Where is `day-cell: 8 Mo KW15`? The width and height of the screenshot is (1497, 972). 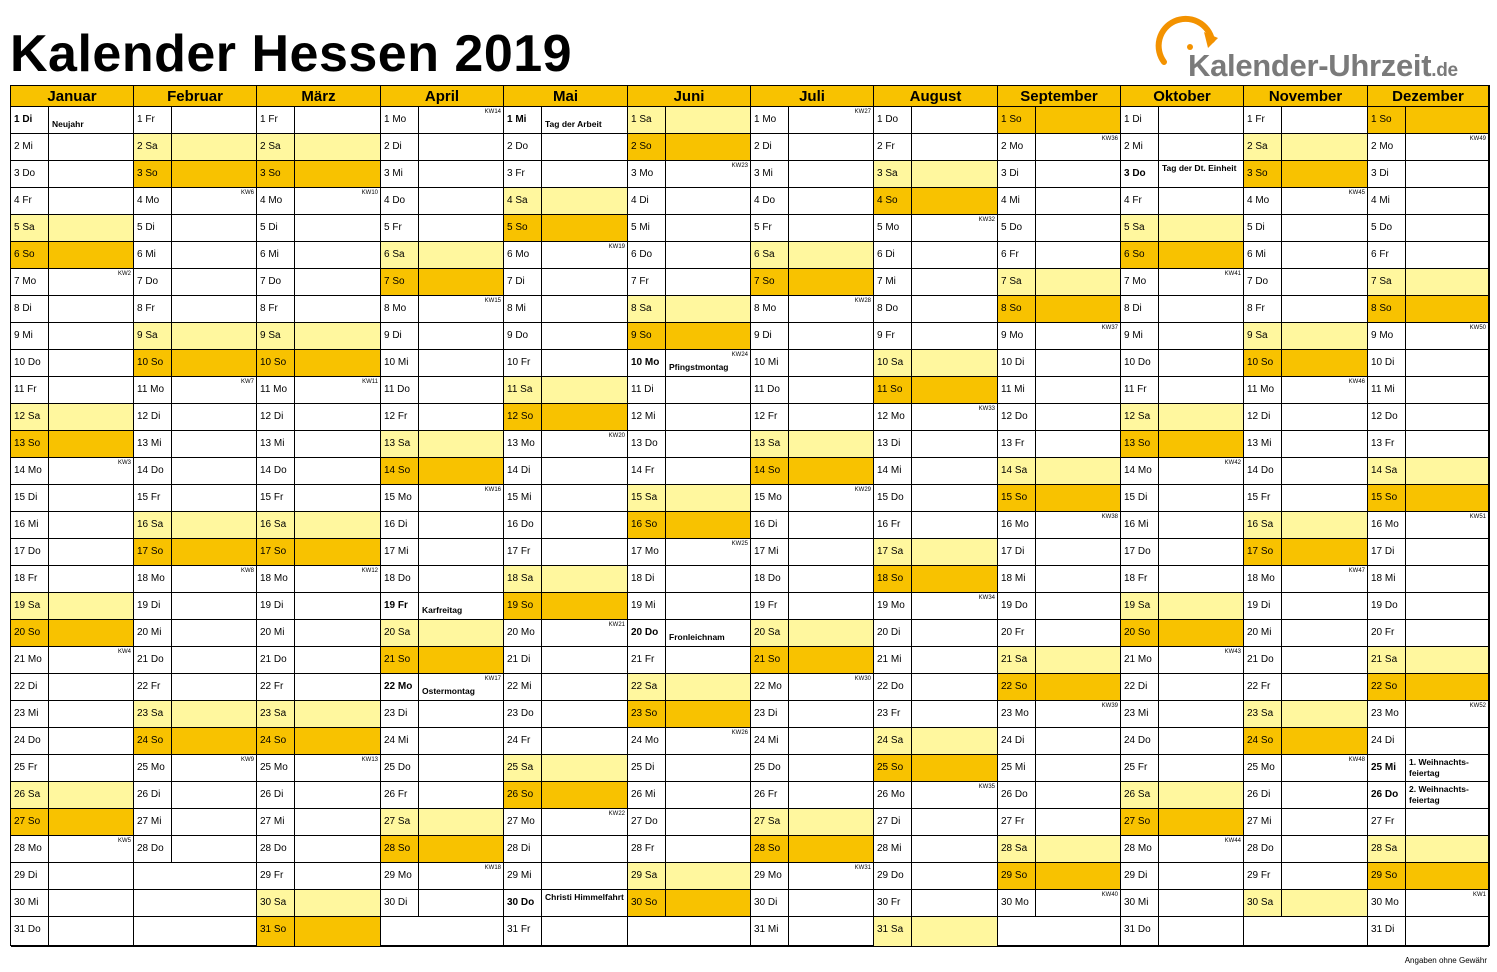
day-cell: 8 Mo KW15 is located at coordinates (442, 309).